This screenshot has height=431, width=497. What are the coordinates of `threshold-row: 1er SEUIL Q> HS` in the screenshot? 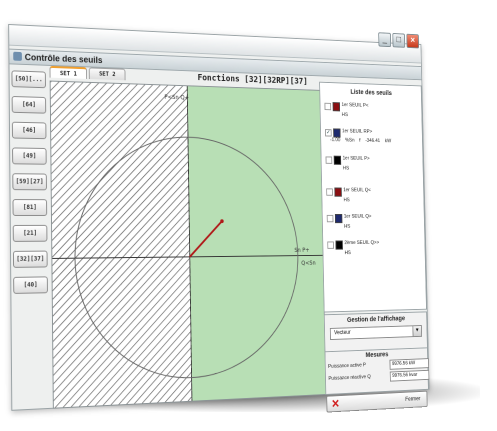 It's located at (373, 223).